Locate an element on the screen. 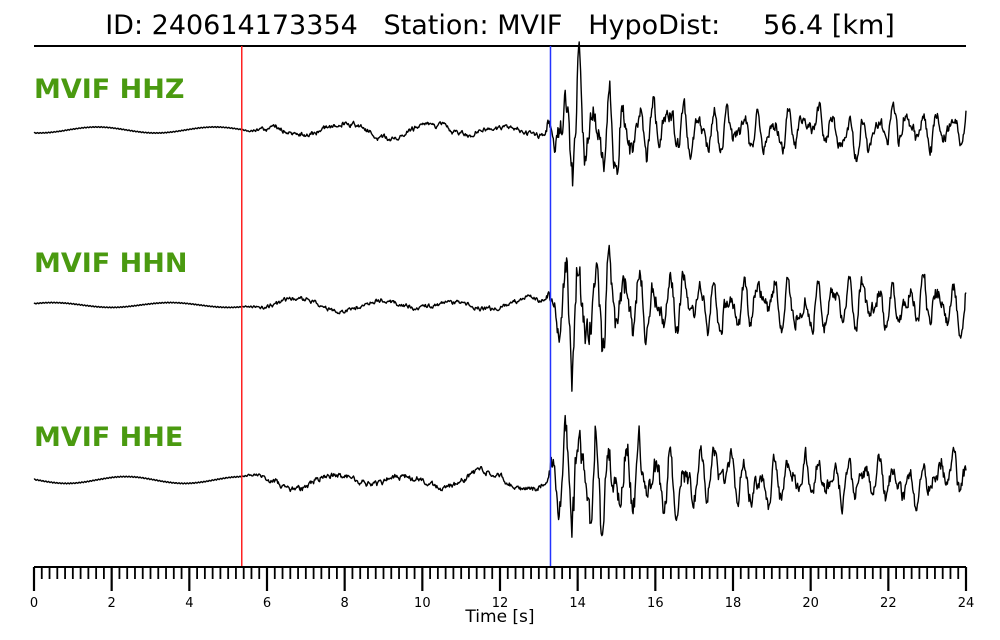  x-tick-label: 14 is located at coordinates (577, 603).